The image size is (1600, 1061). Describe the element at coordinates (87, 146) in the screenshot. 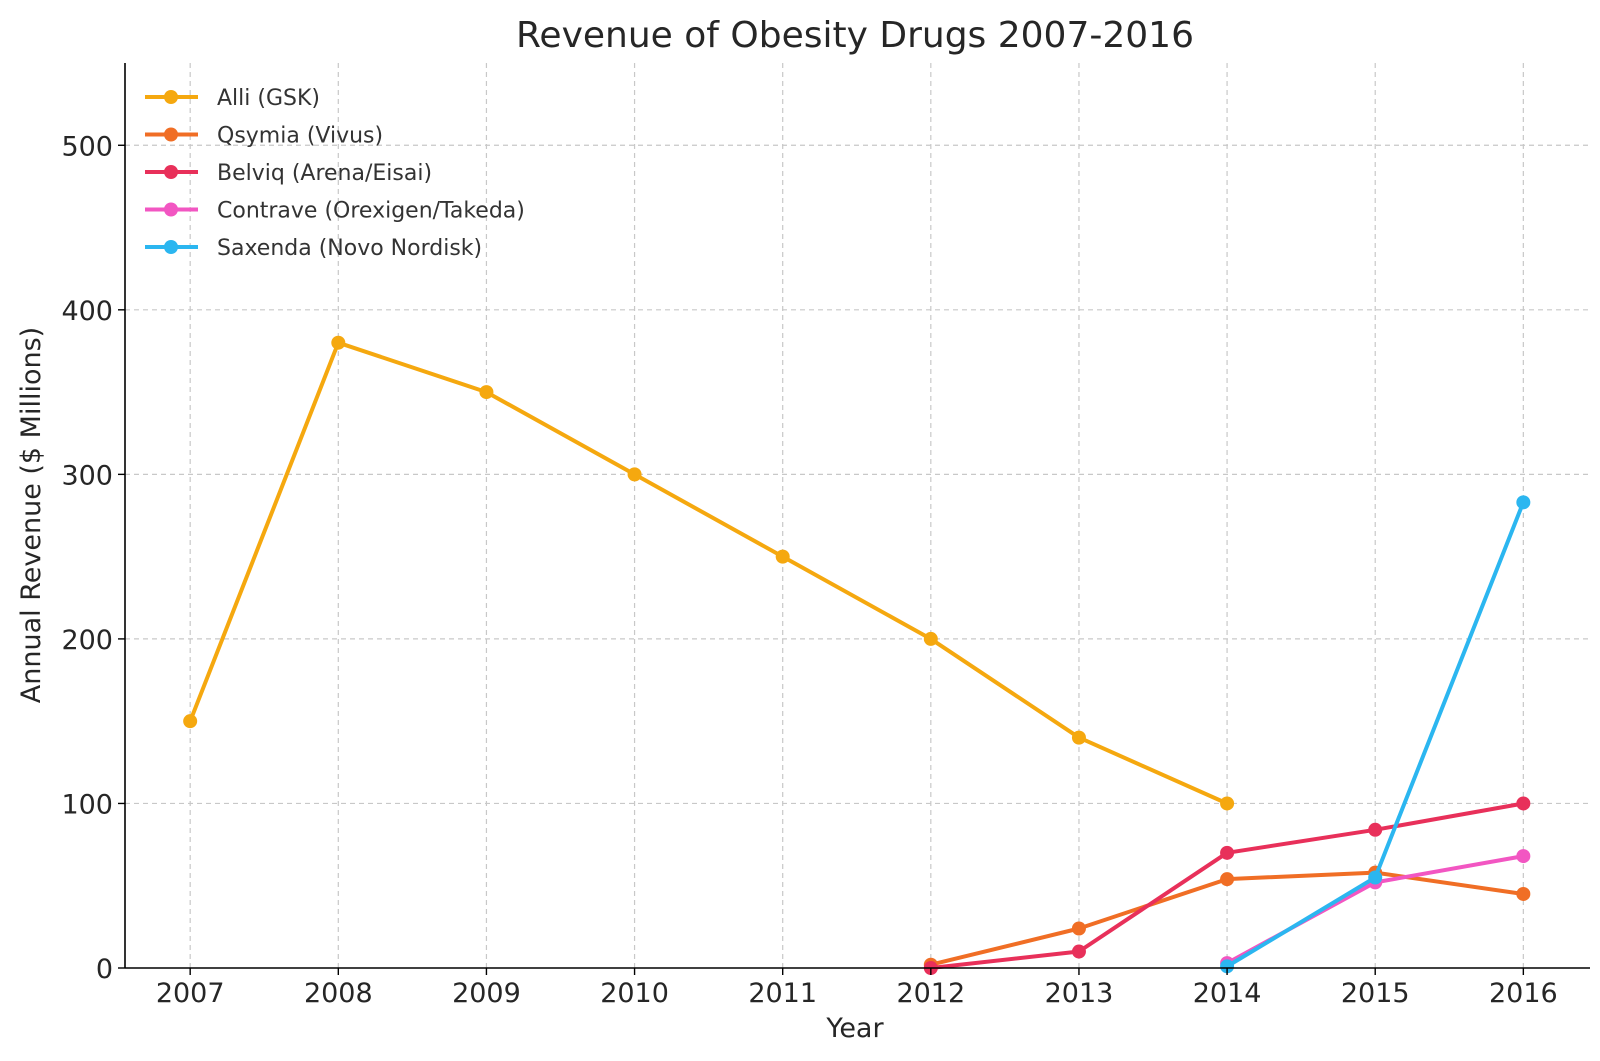

I see `y-tick-label: 500` at that location.